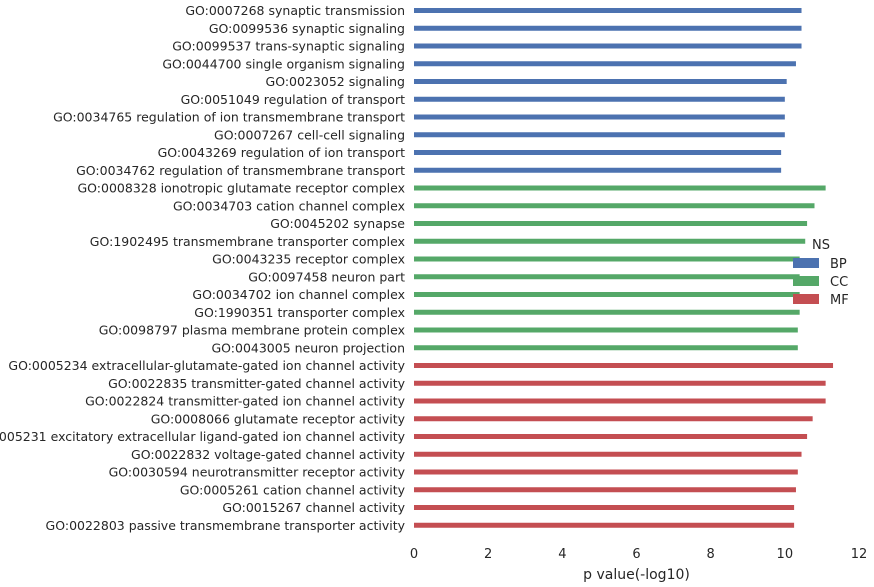 This screenshot has height=587, width=874. Describe the element at coordinates (821, 245) in the screenshot. I see `legend-title: NS` at that location.